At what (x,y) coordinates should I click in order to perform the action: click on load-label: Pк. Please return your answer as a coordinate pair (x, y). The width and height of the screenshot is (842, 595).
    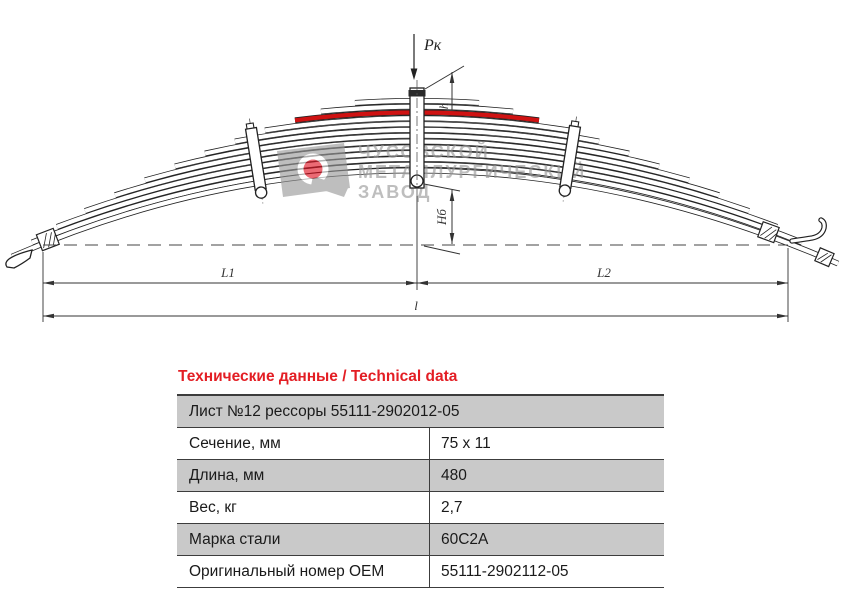
    Looking at the image, I should click on (432, 45).